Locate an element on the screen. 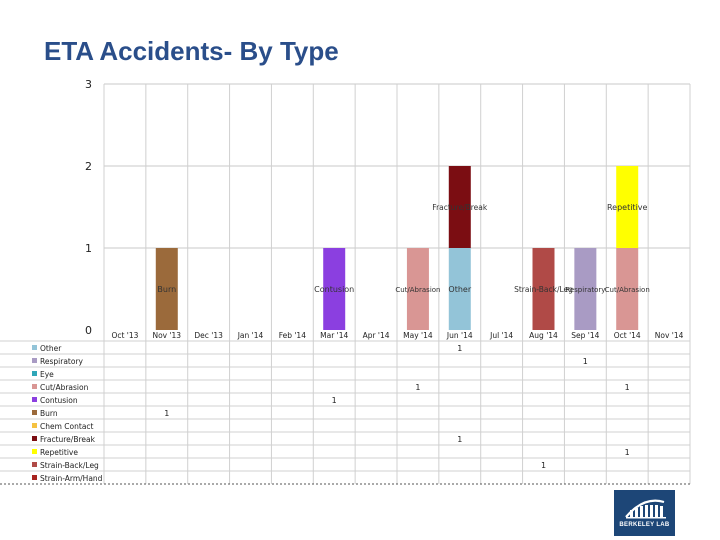 The height and width of the screenshot is (540, 720). x-tick-label: Aug '14 is located at coordinates (543, 335).